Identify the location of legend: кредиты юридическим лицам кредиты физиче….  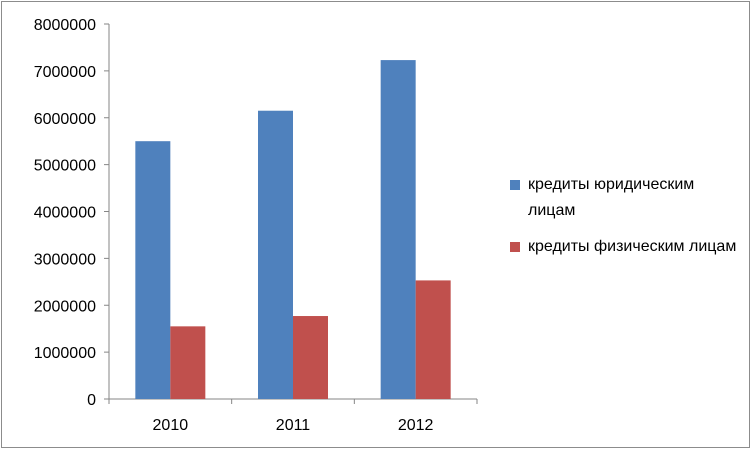
(627, 221).